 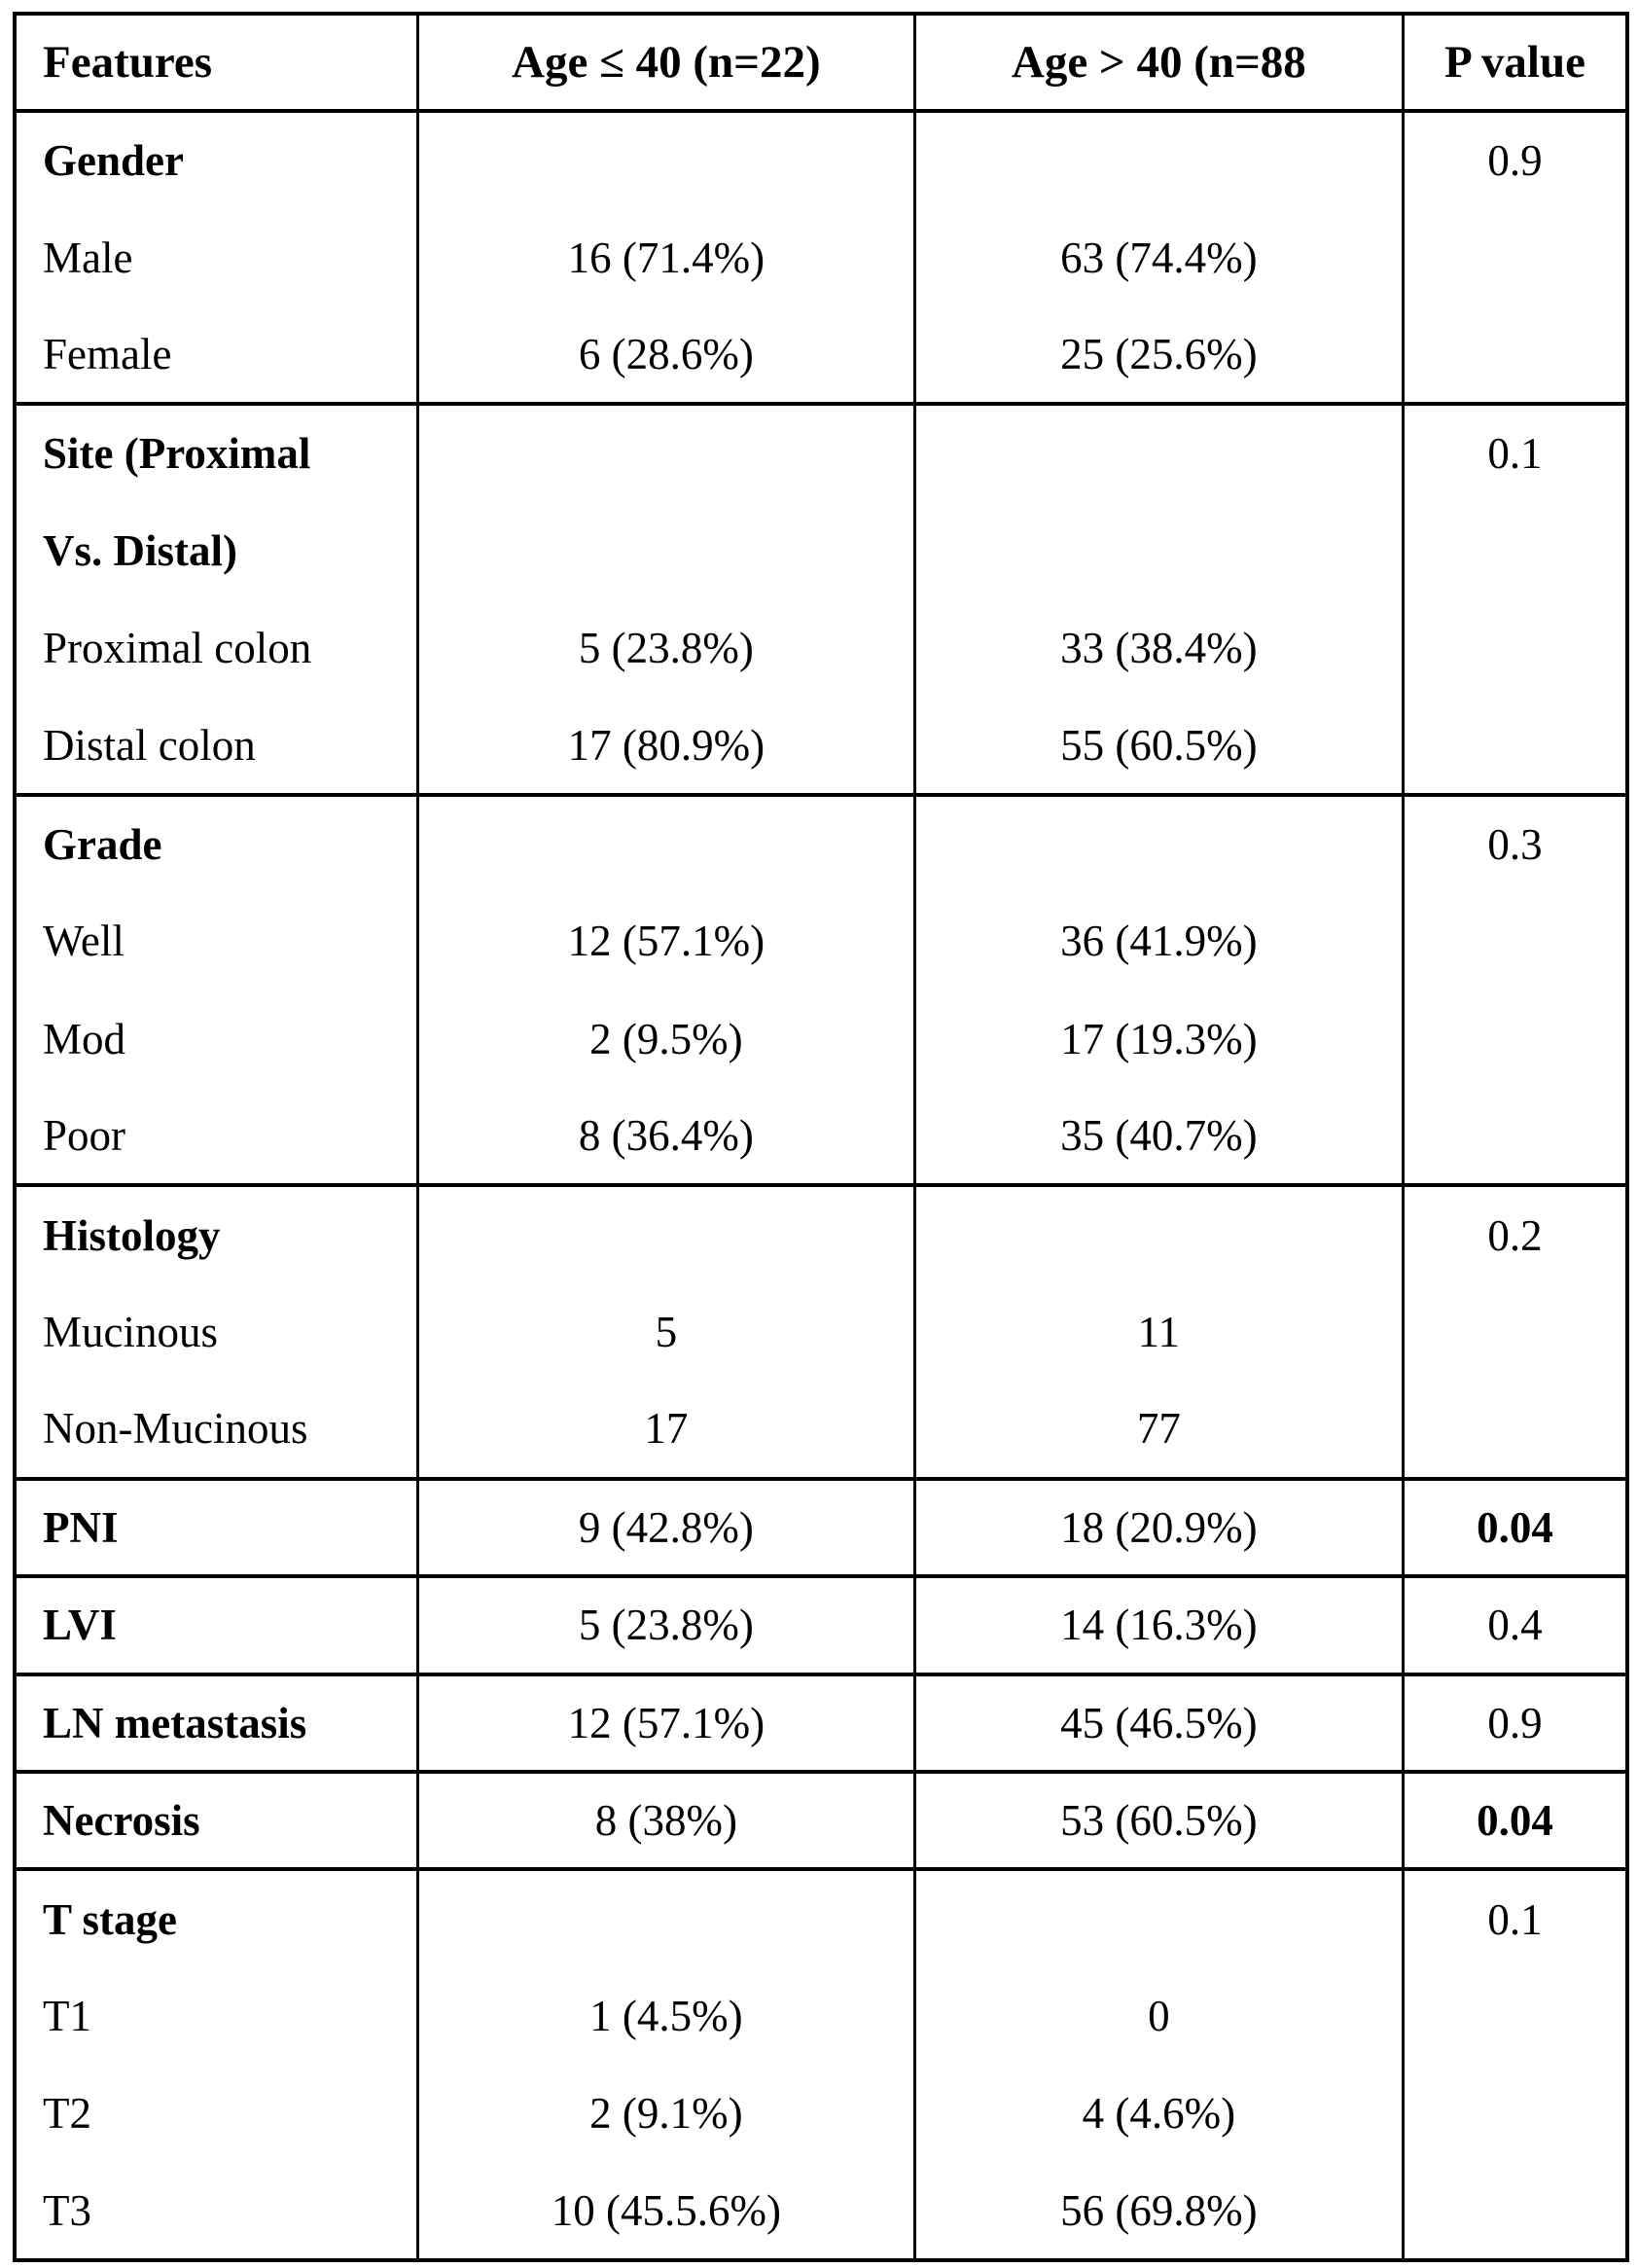 I want to click on feature-cell: LVI, so click(x=216, y=1624).